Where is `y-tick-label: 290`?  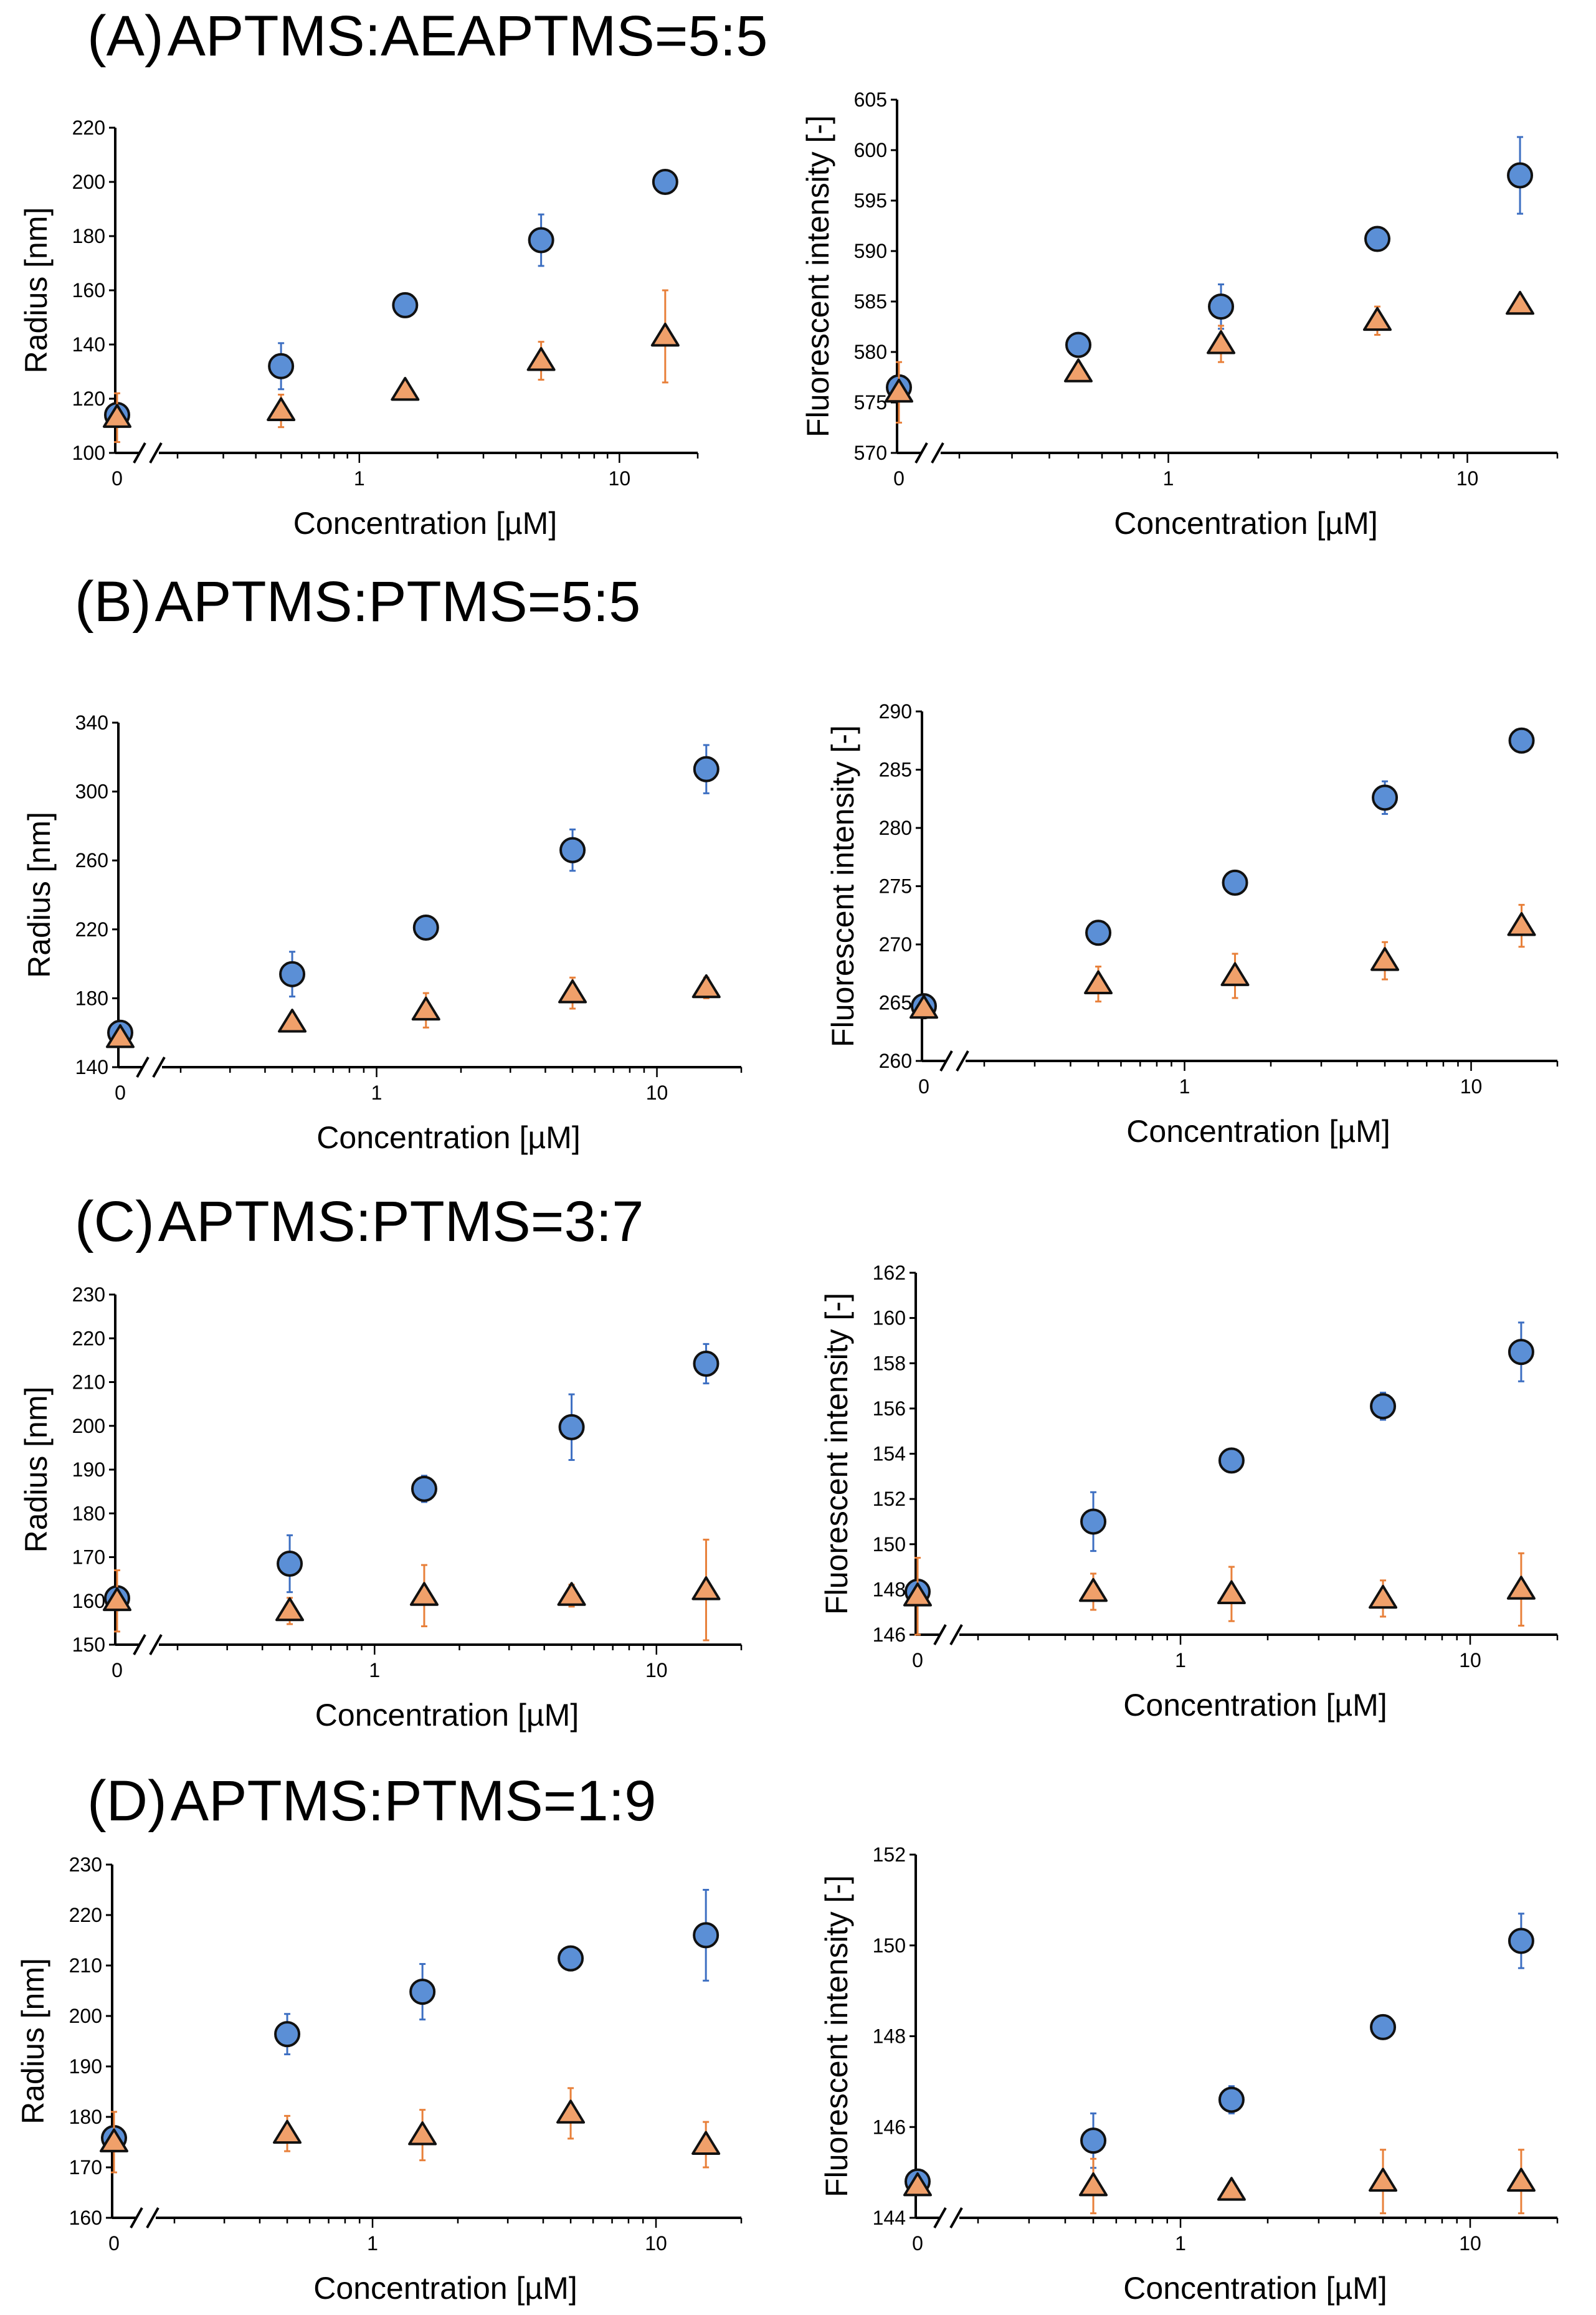 y-tick-label: 290 is located at coordinates (896, 711).